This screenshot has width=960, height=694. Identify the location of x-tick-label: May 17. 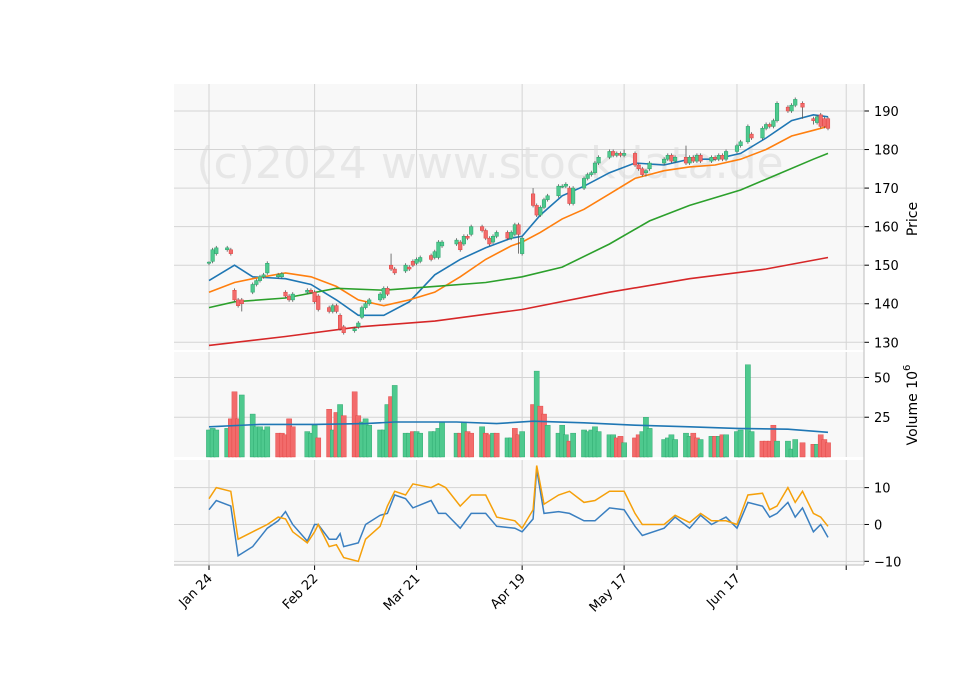
(609, 593).